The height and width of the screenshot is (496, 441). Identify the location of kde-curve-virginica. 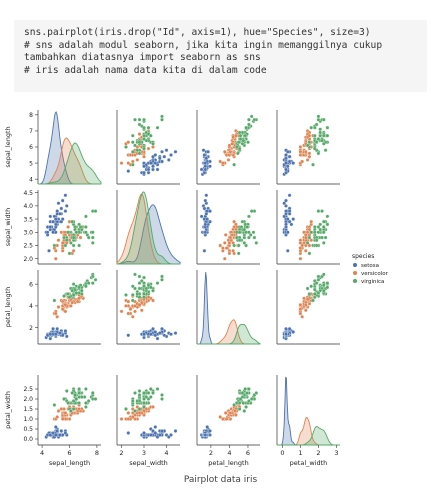
(308, 436).